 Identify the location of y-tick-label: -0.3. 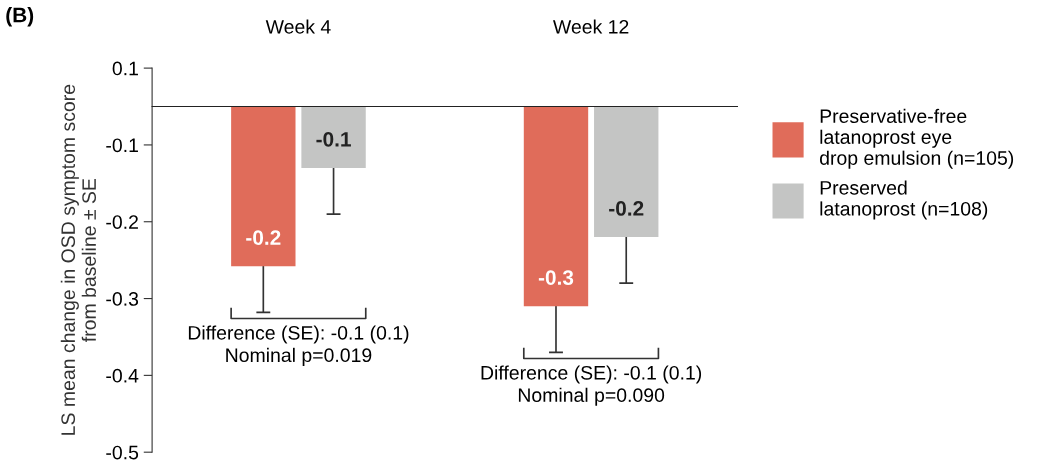
(122, 299).